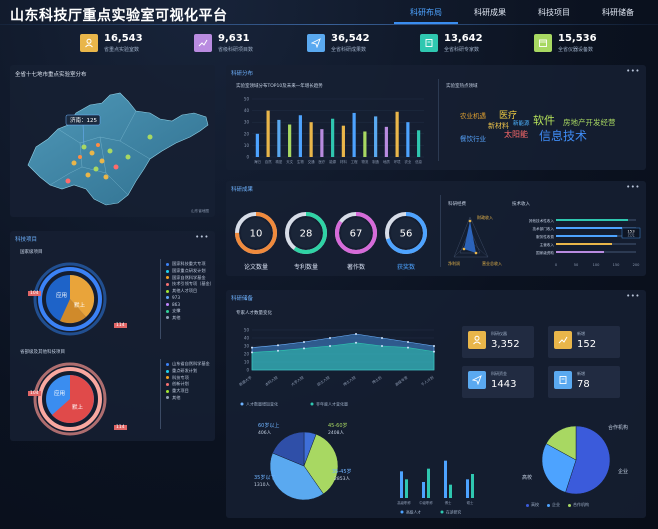 The height and width of the screenshot is (529, 658). I want to click on legend-divider, so click(160, 394).